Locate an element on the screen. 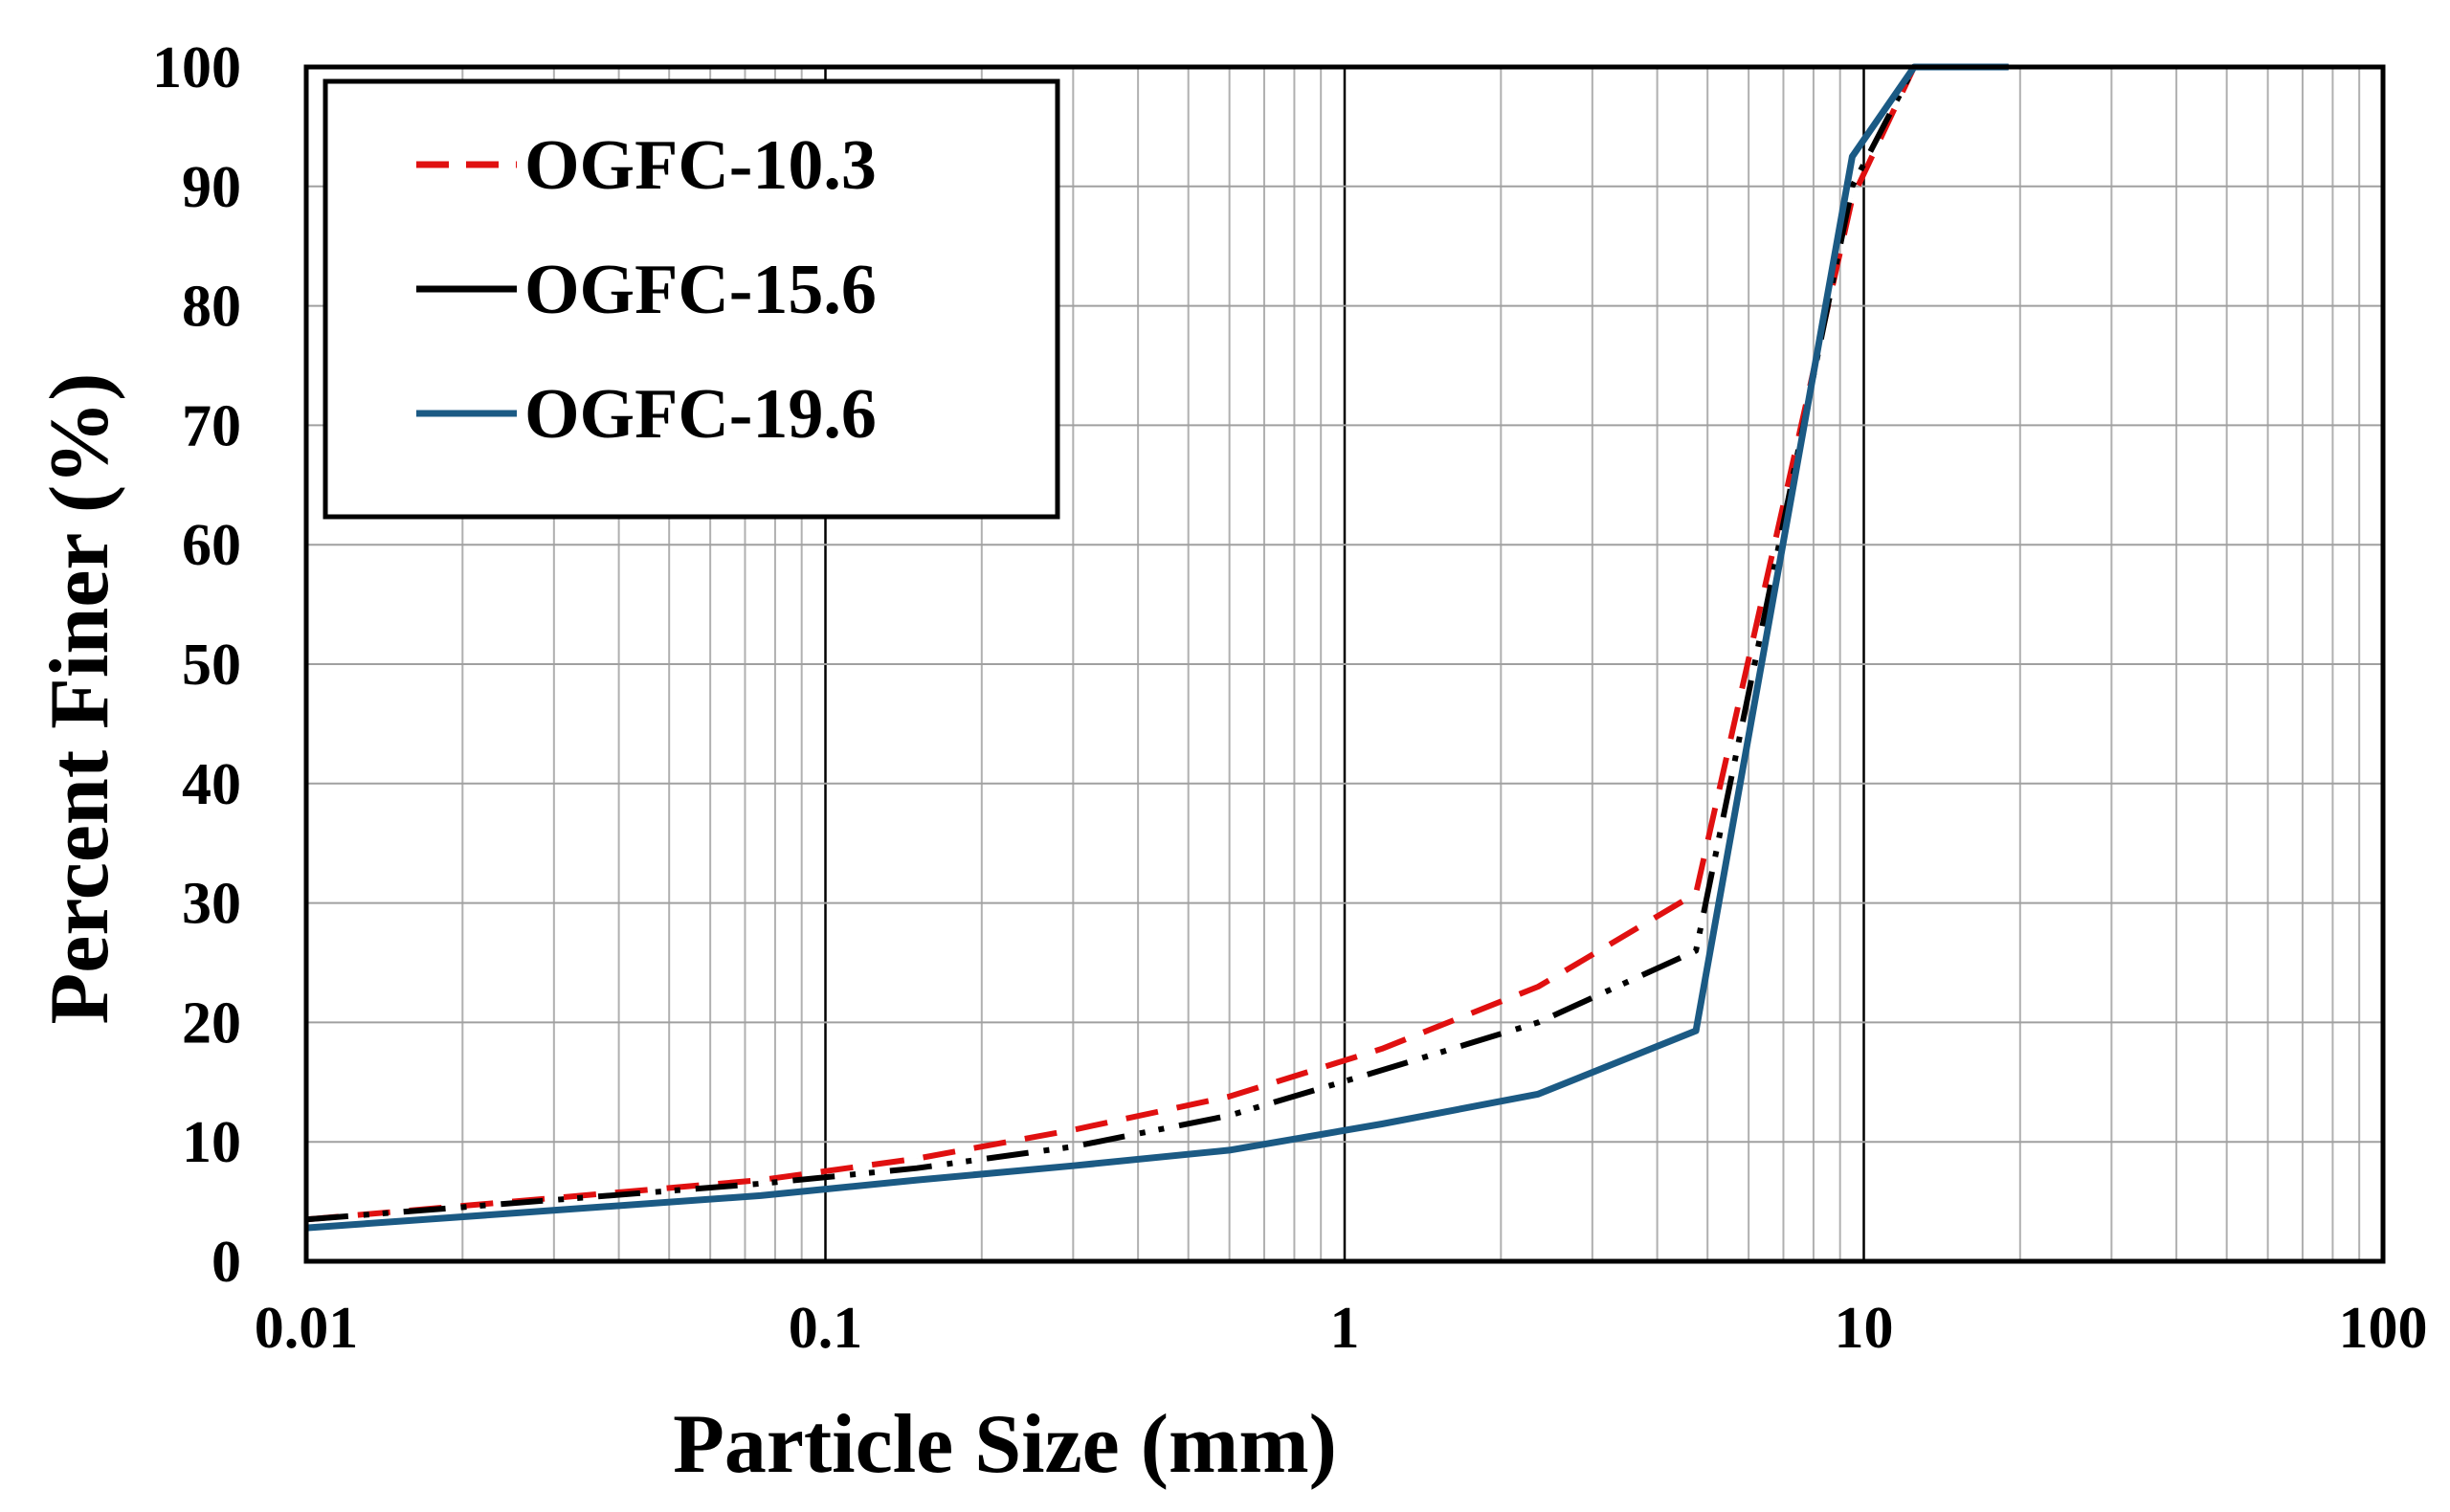 The height and width of the screenshot is (1512, 2450). x-tick-label: 1 is located at coordinates (1345, 1328).